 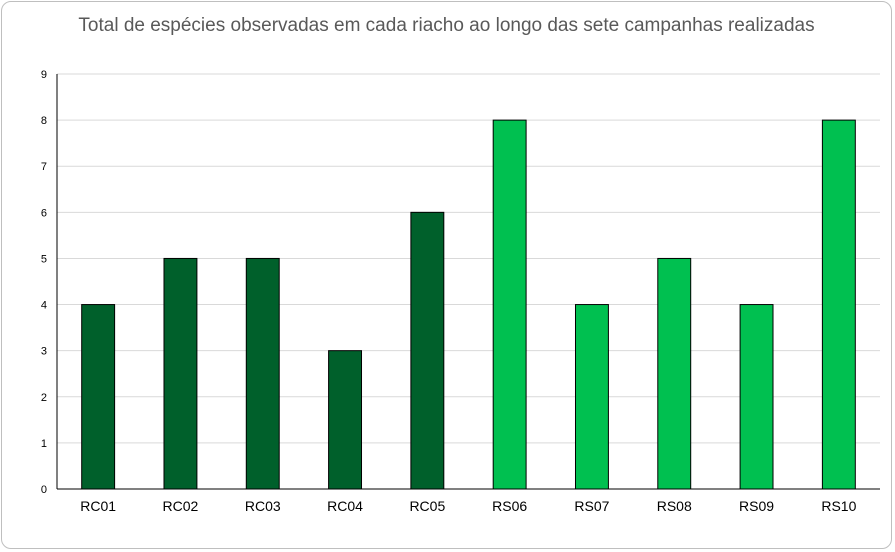 I want to click on y-tick-label: 9, so click(x=44, y=75).